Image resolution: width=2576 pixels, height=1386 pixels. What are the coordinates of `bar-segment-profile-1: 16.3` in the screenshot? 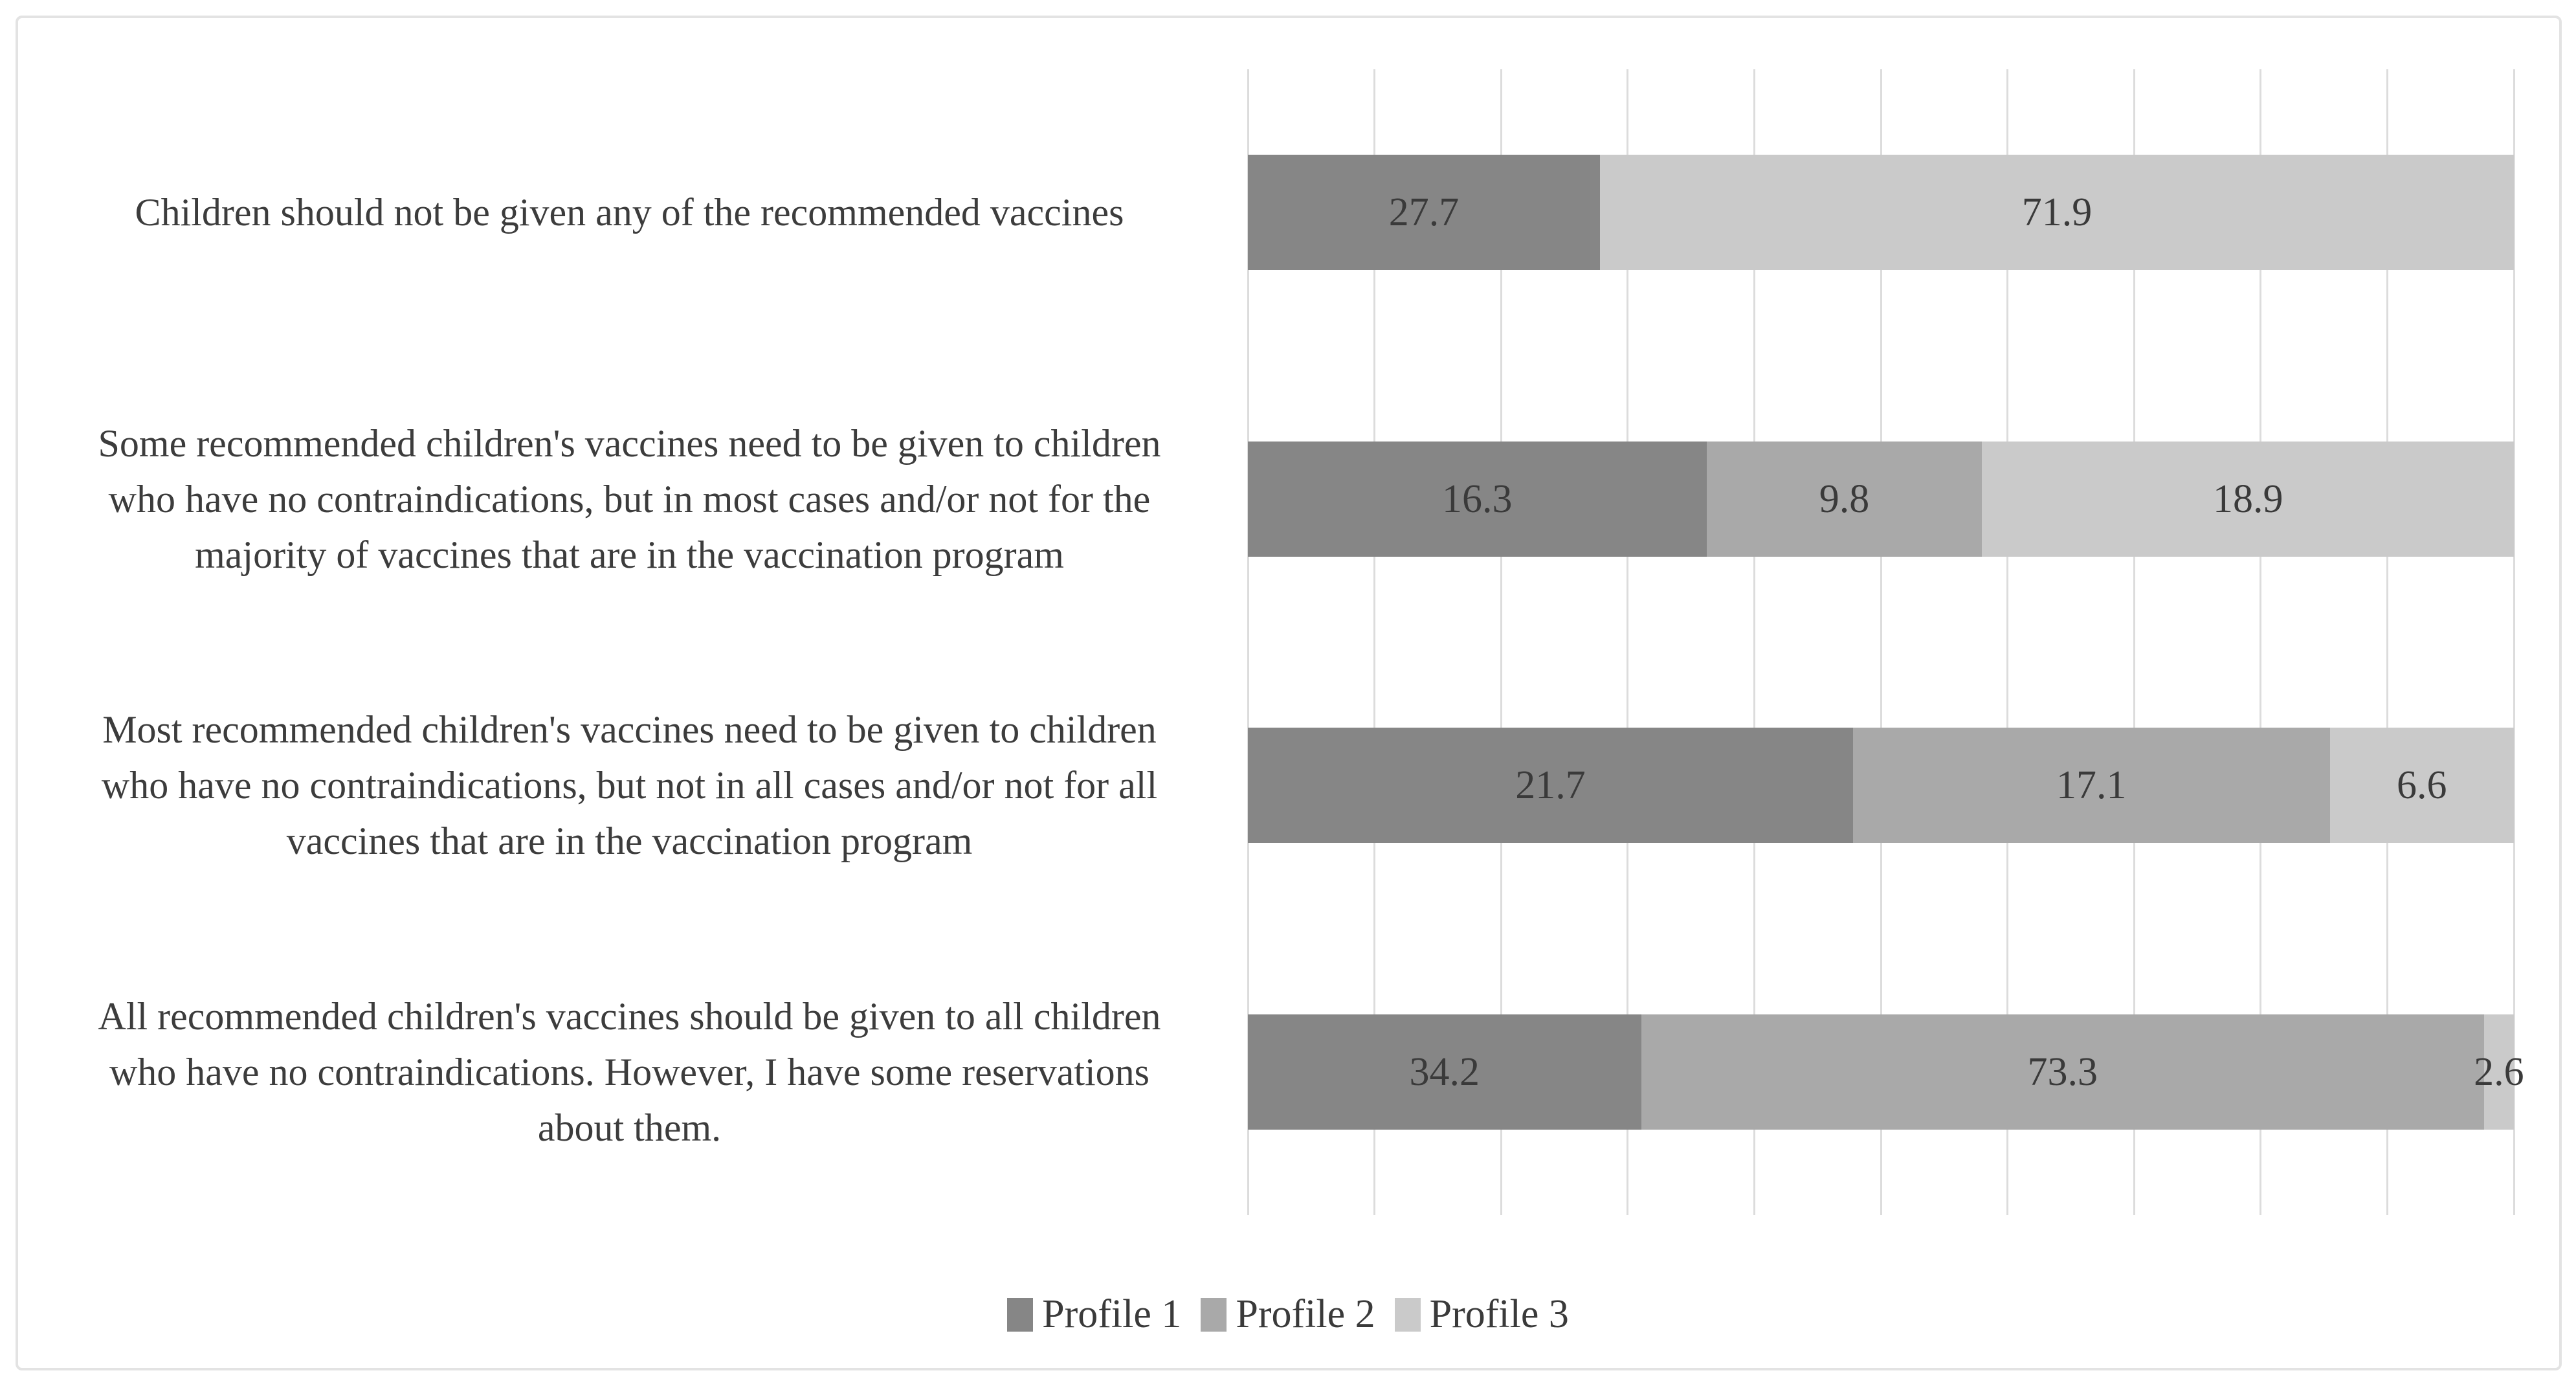 It's located at (1477, 499).